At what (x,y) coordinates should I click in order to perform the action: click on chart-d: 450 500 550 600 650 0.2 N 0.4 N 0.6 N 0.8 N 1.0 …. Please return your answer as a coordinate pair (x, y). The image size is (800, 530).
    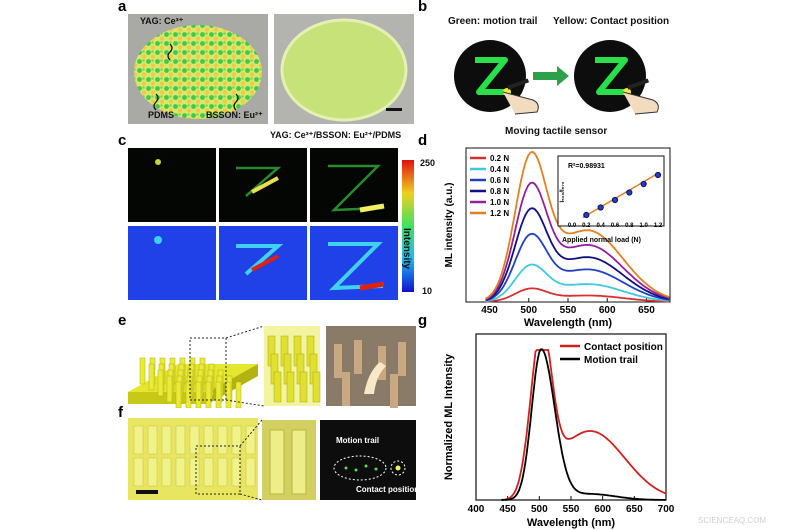
    Looking at the image, I should click on (557, 238).